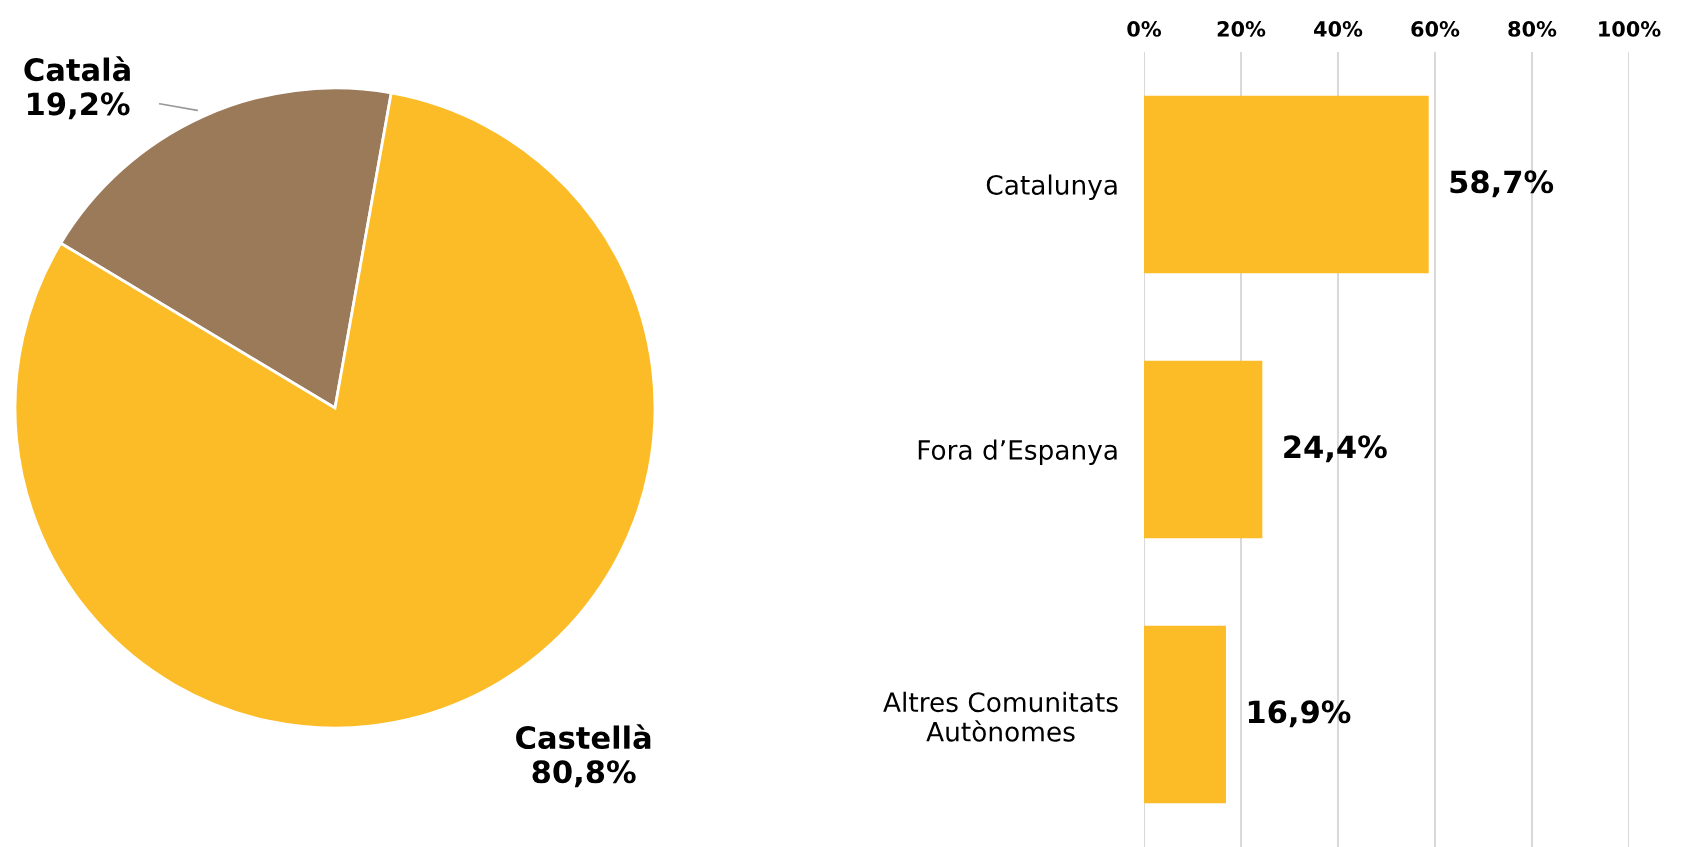 This screenshot has width=1682, height=847. Describe the element at coordinates (1338, 29) in the screenshot. I see `x-tick-label: 40%` at that location.